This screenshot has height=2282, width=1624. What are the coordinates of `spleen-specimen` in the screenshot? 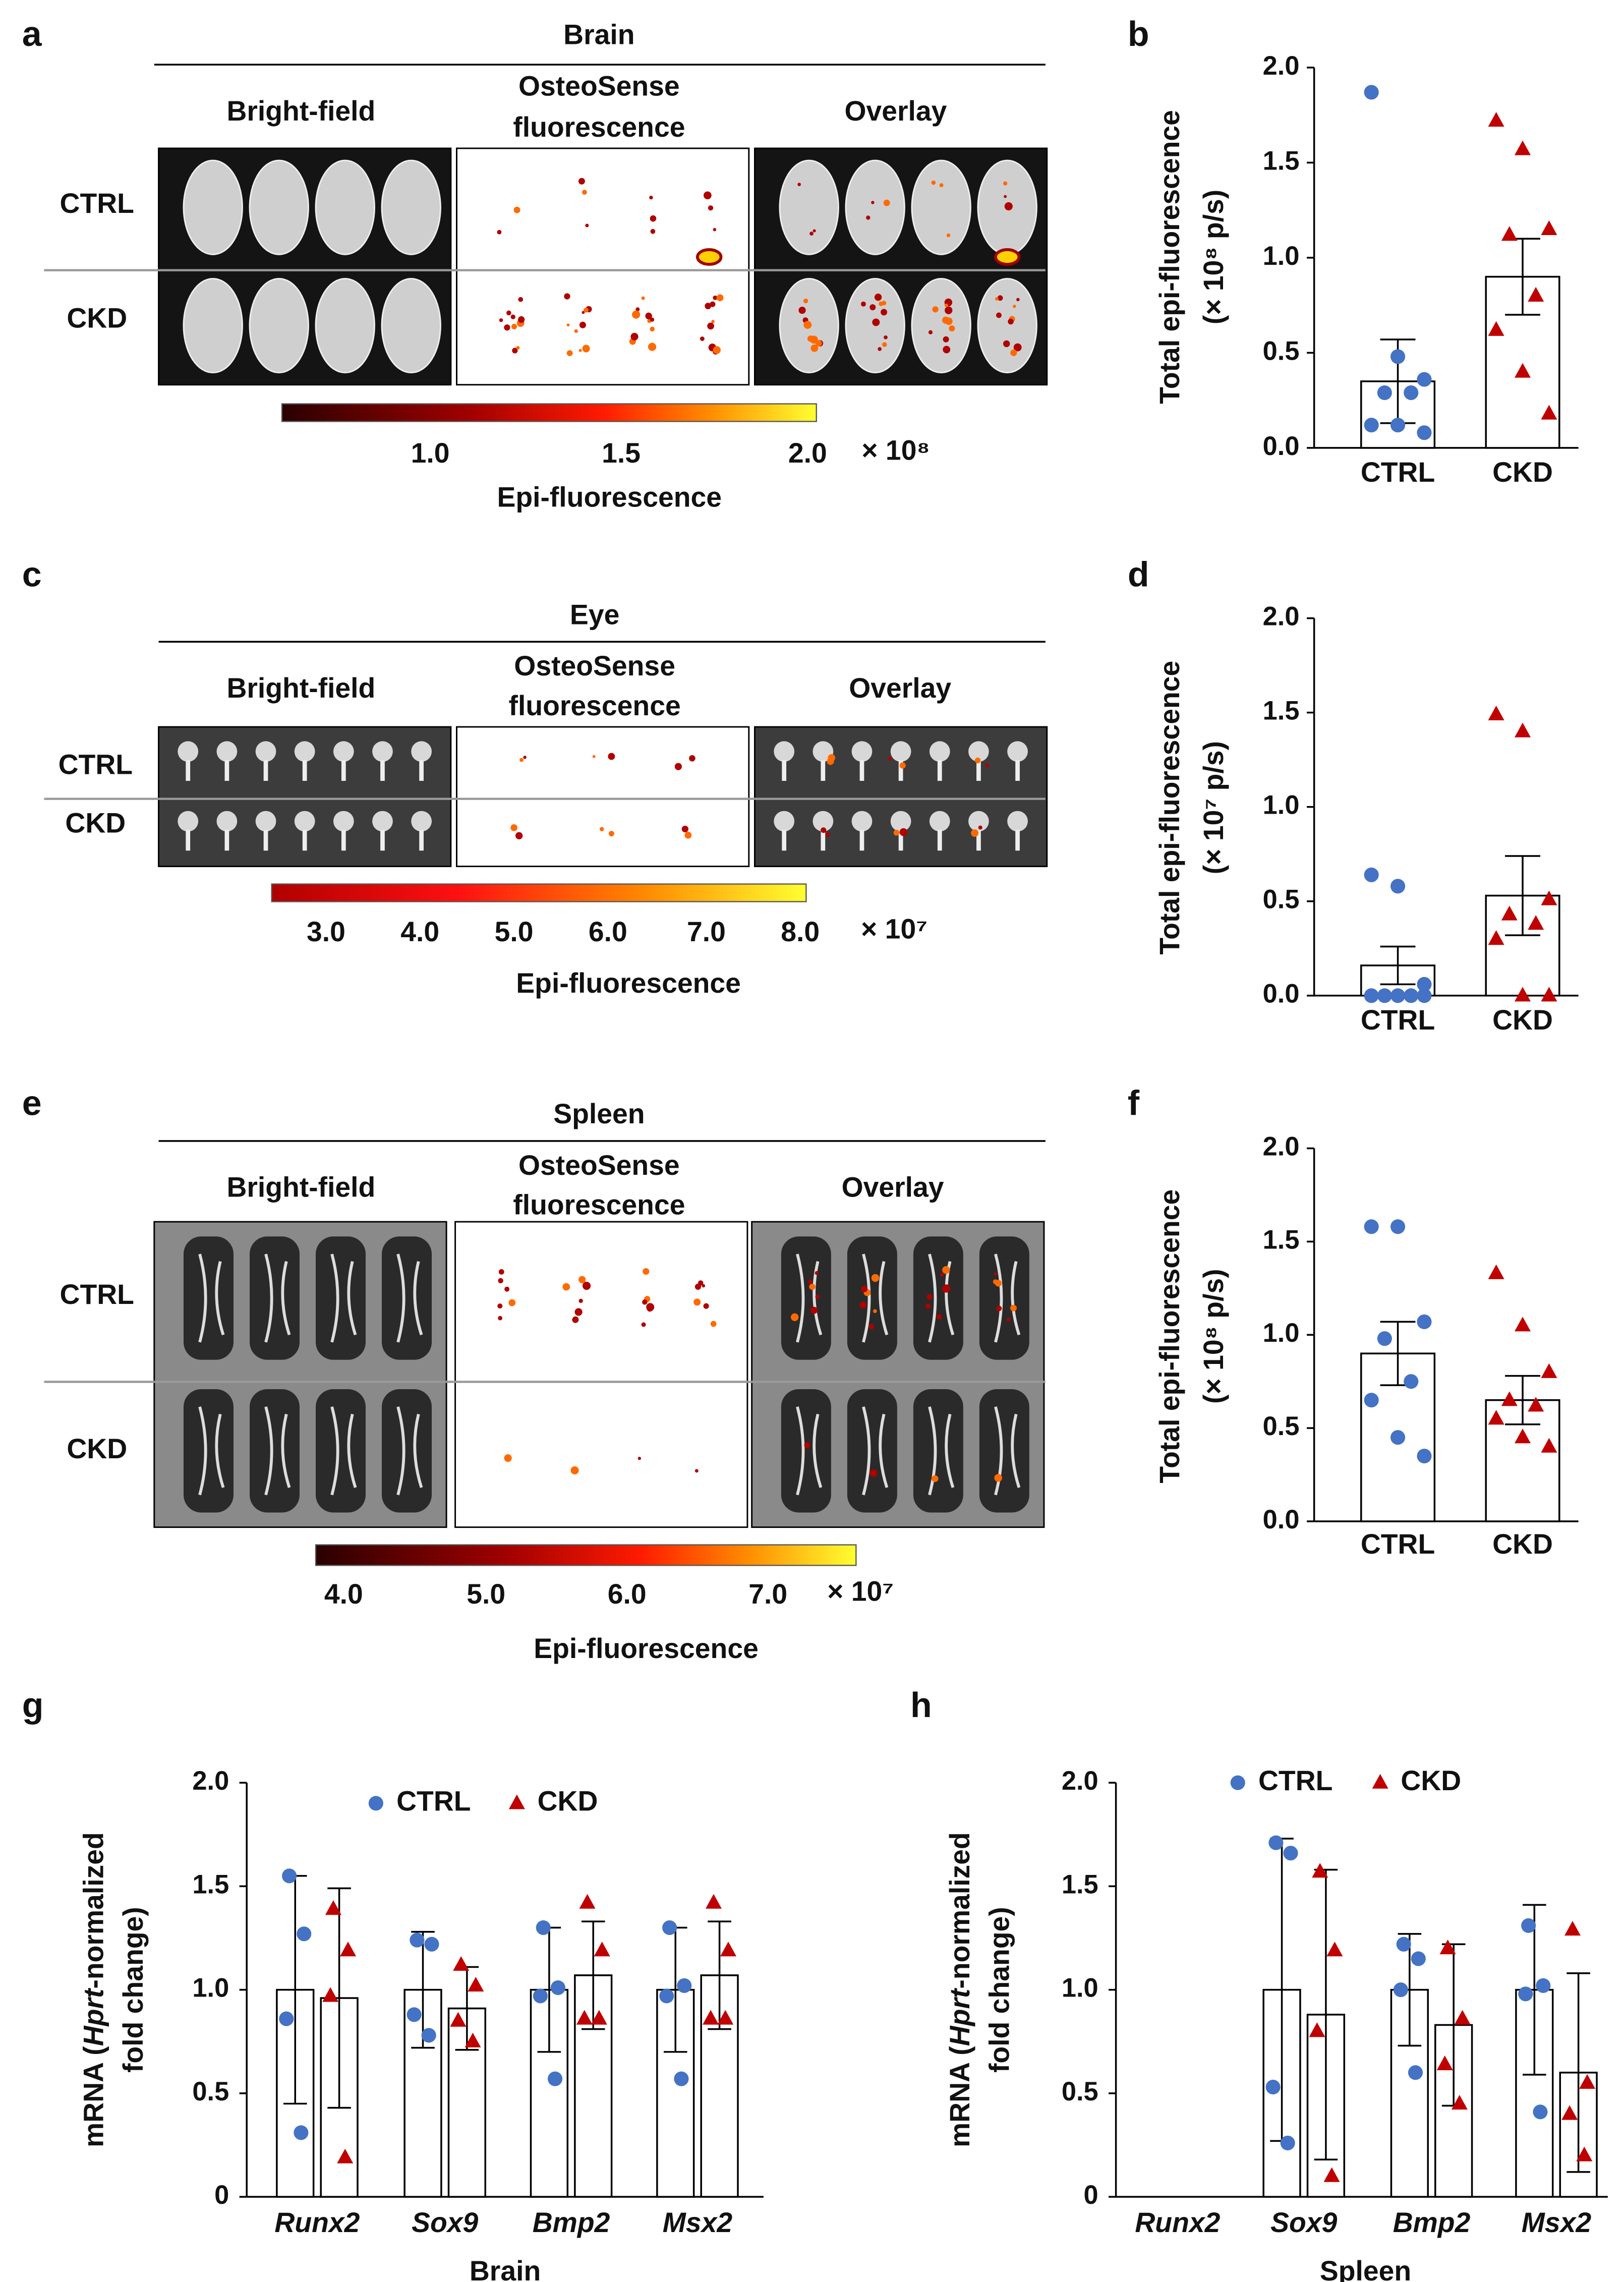 It's located at (938, 1451).